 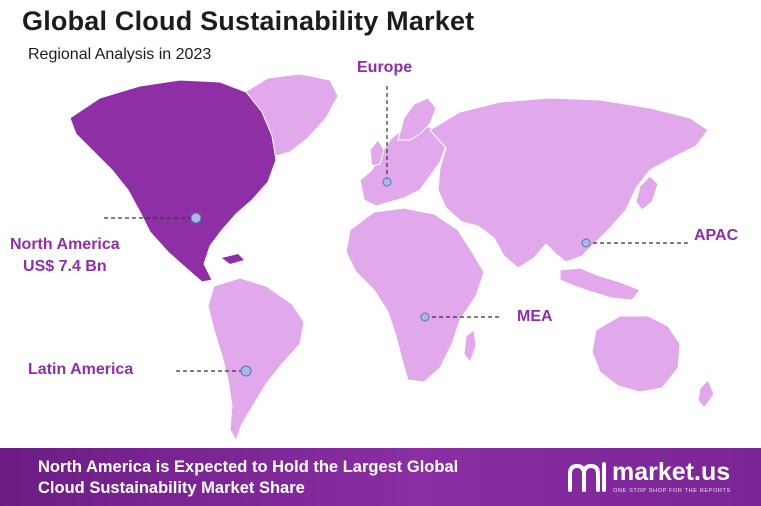 What do you see at coordinates (65, 256) in the screenshot?
I see `label-north-america: North America US$ 7.4 Bn` at bounding box center [65, 256].